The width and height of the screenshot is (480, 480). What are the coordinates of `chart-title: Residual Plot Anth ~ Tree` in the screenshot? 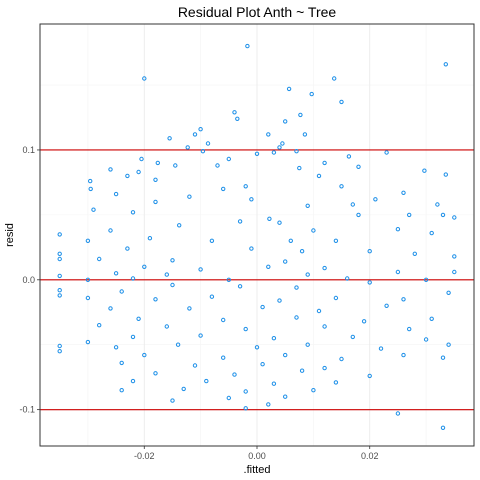 It's located at (257, 12).